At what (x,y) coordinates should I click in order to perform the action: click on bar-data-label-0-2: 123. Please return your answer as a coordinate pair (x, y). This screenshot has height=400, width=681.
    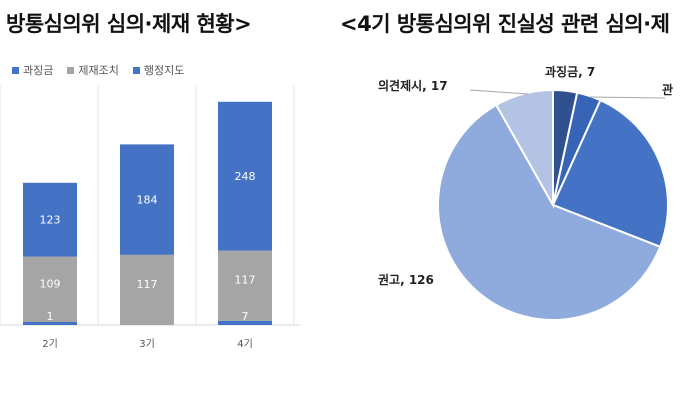
    Looking at the image, I should click on (50, 220).